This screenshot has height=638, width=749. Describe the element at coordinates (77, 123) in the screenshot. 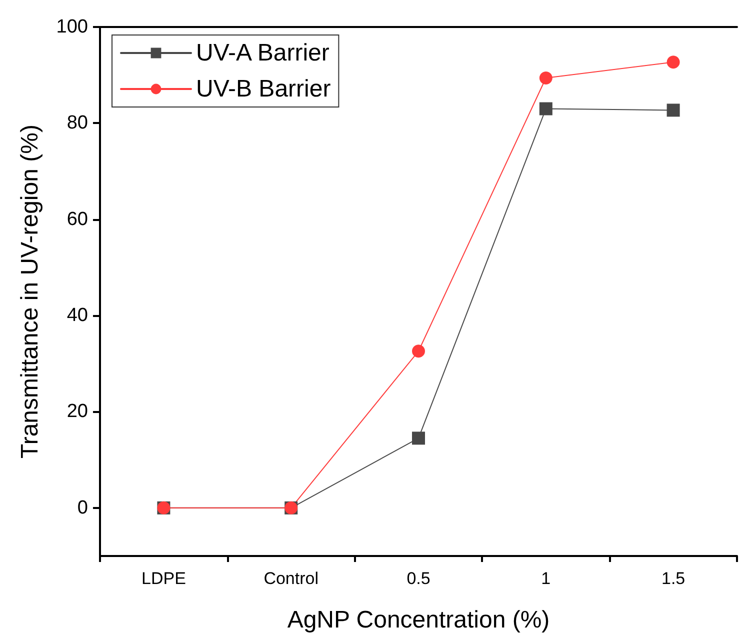

I see `y-tick-label: 80` at that location.